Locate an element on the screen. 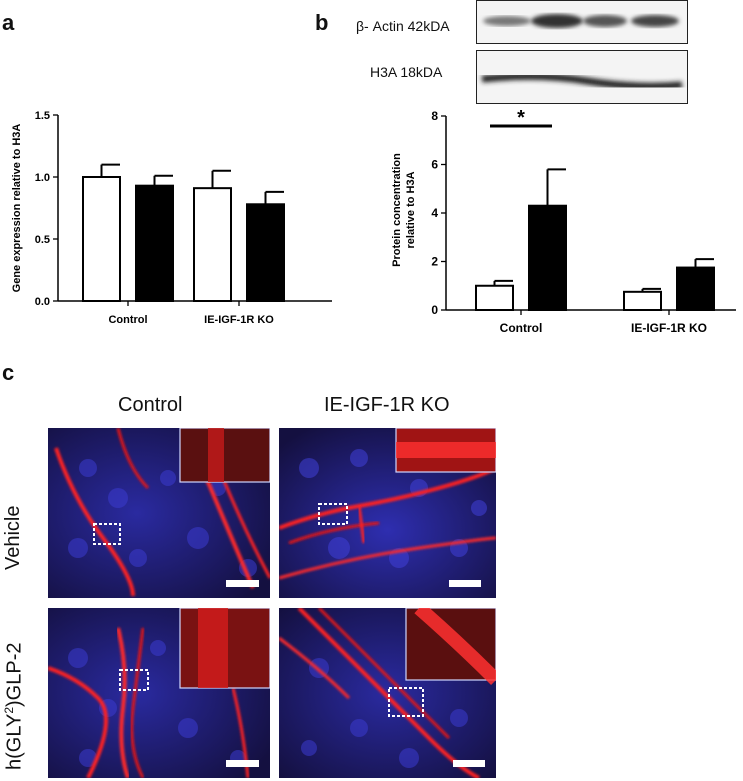  y-axis-label-line: relative to H3A is located at coordinates (411, 209).